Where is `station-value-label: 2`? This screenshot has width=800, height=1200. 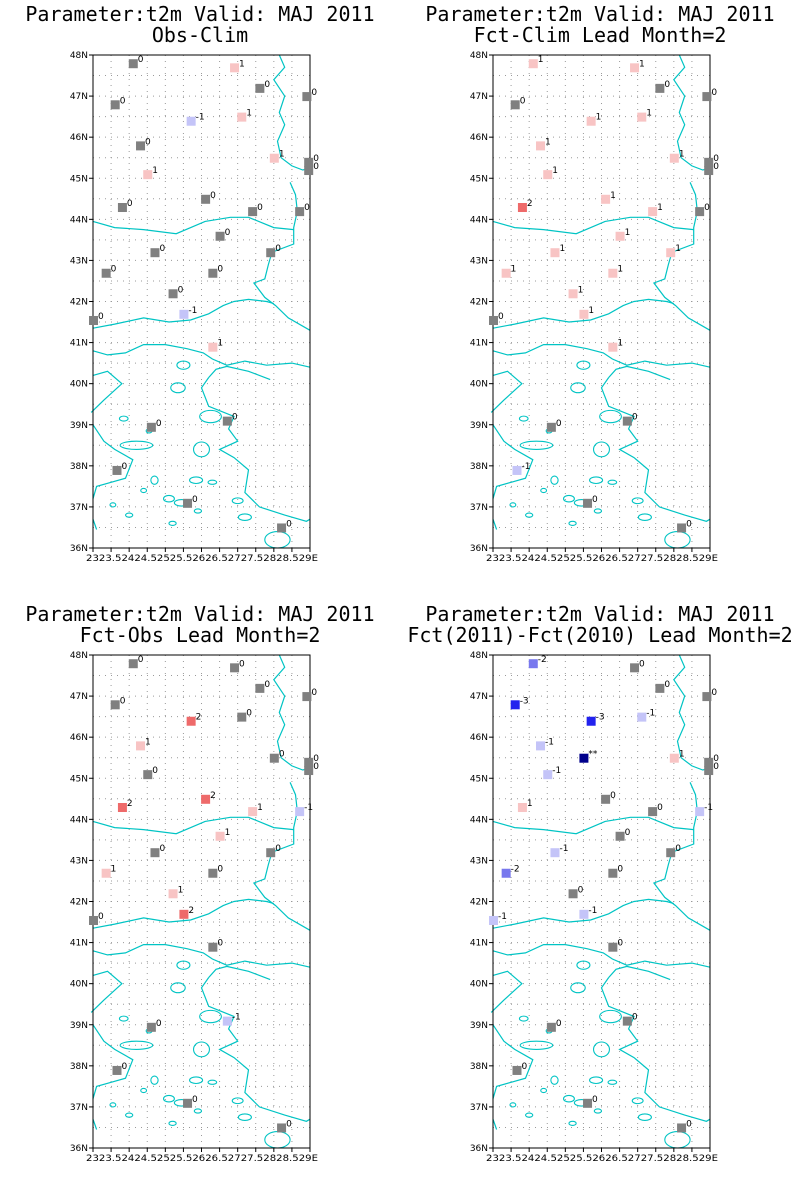
station-value-label: 2 is located at coordinates (199, 718).